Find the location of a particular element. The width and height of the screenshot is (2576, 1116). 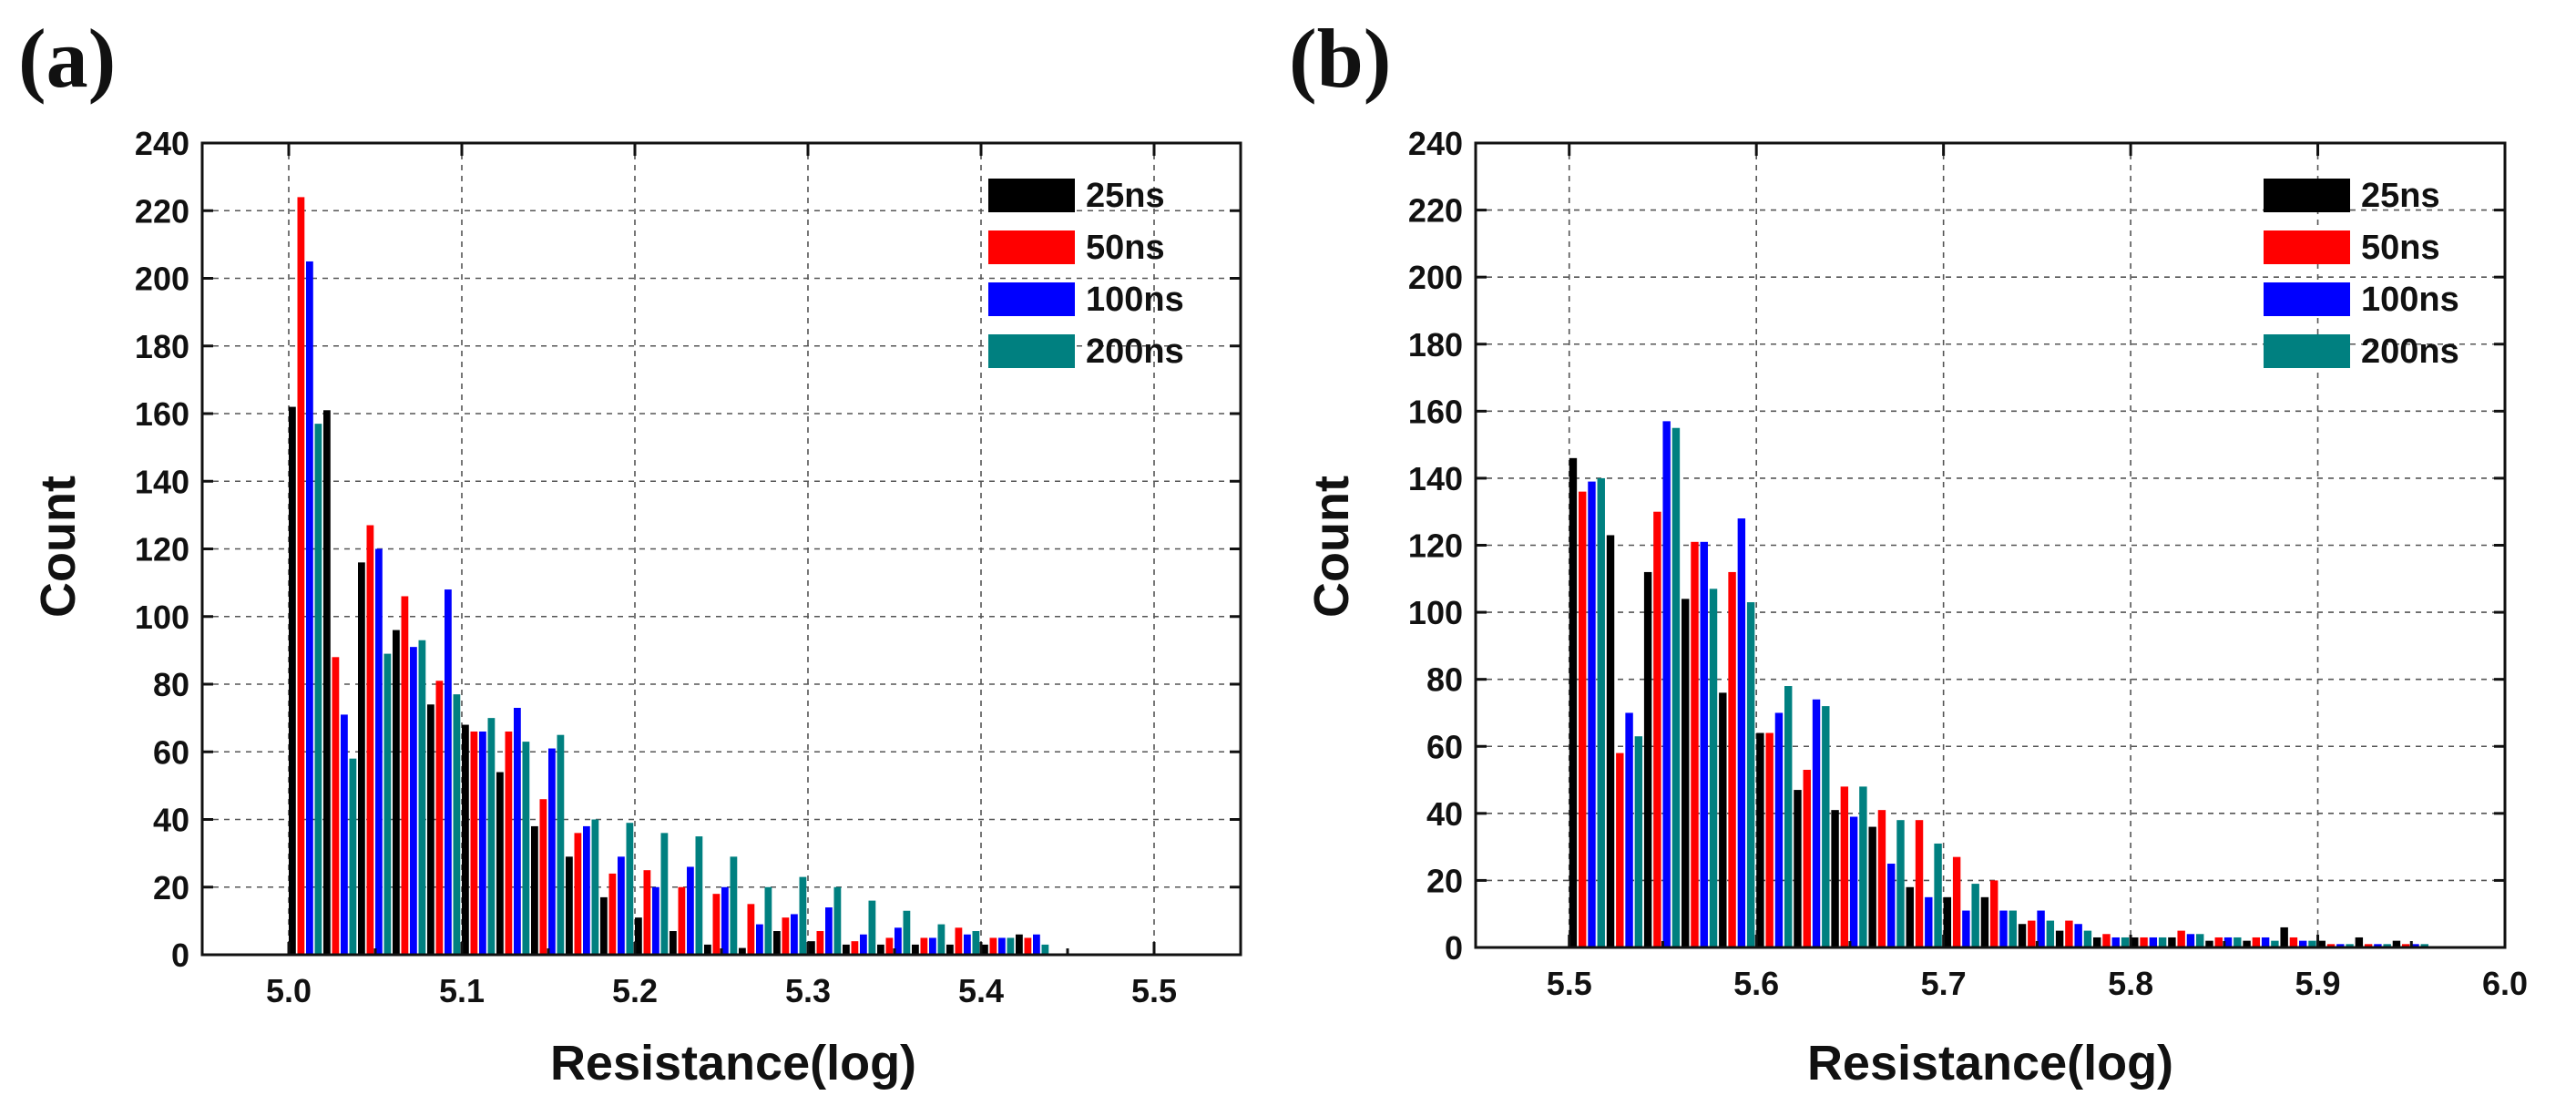

legend-swatch-100ns is located at coordinates (2307, 299).